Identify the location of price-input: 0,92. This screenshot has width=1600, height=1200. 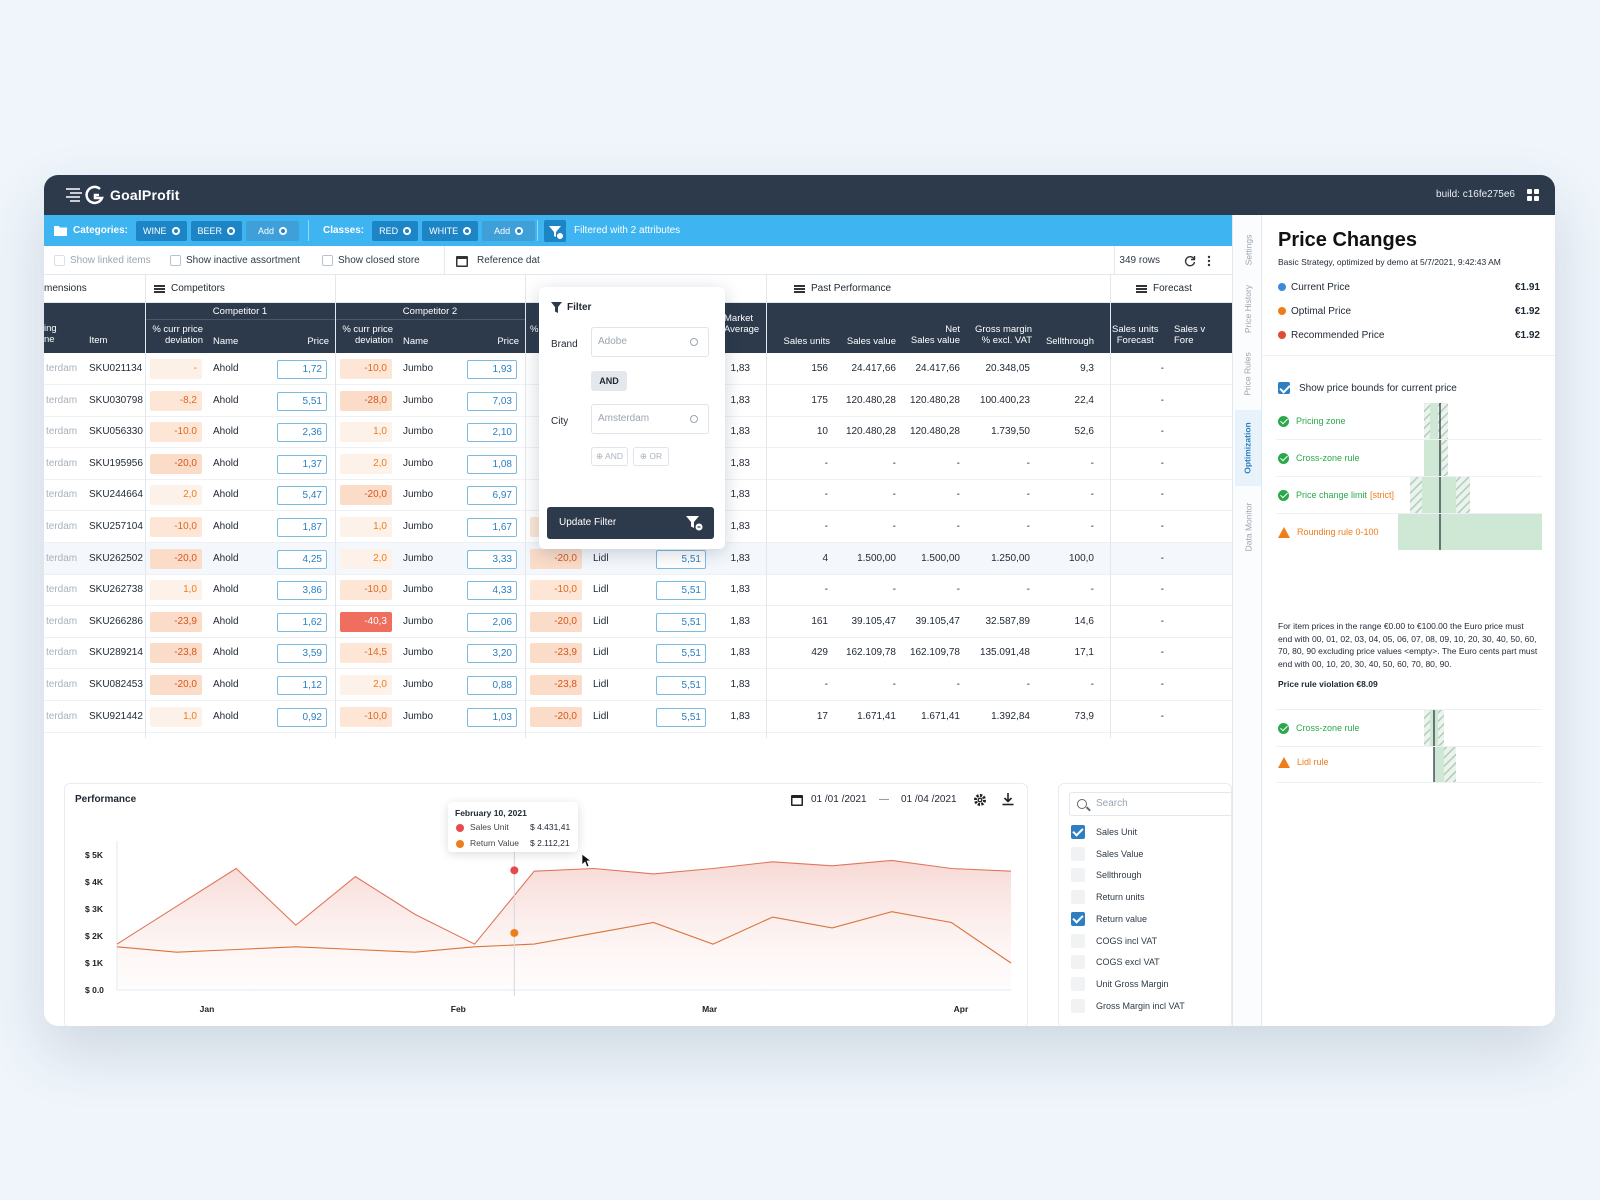
(302, 717).